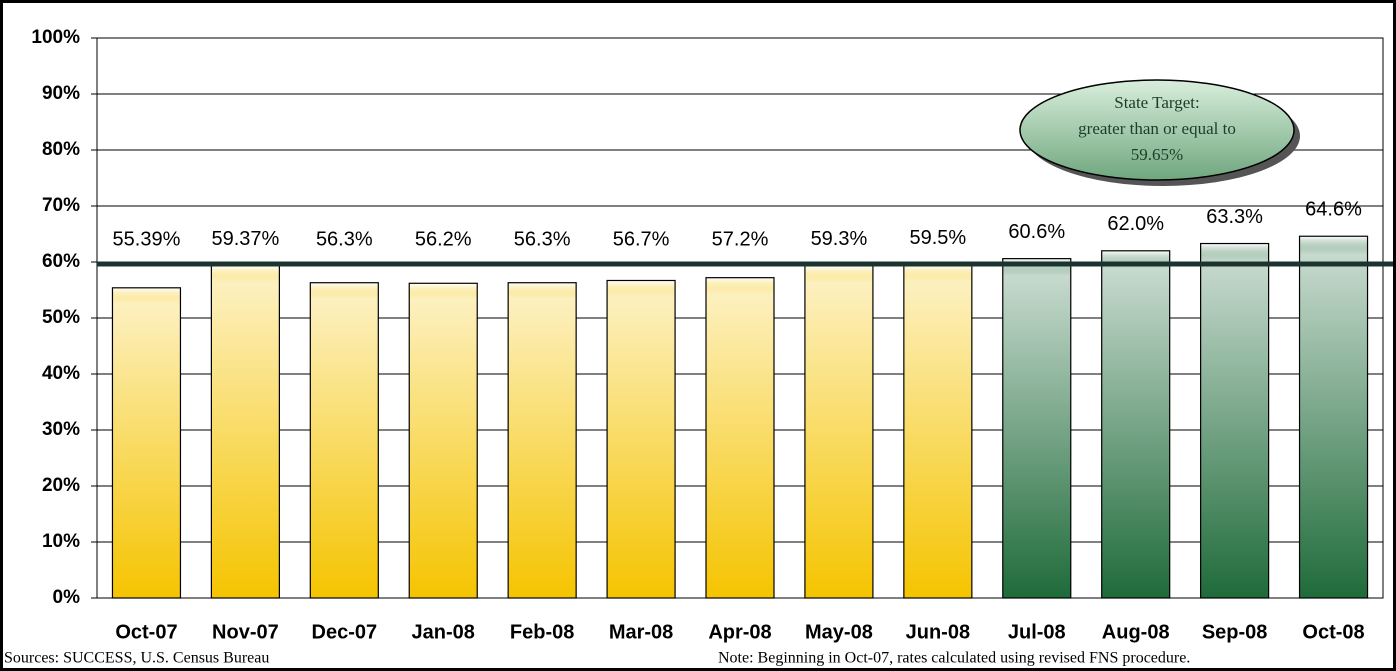  I want to click on value-label: 64.6%, so click(1333, 210).